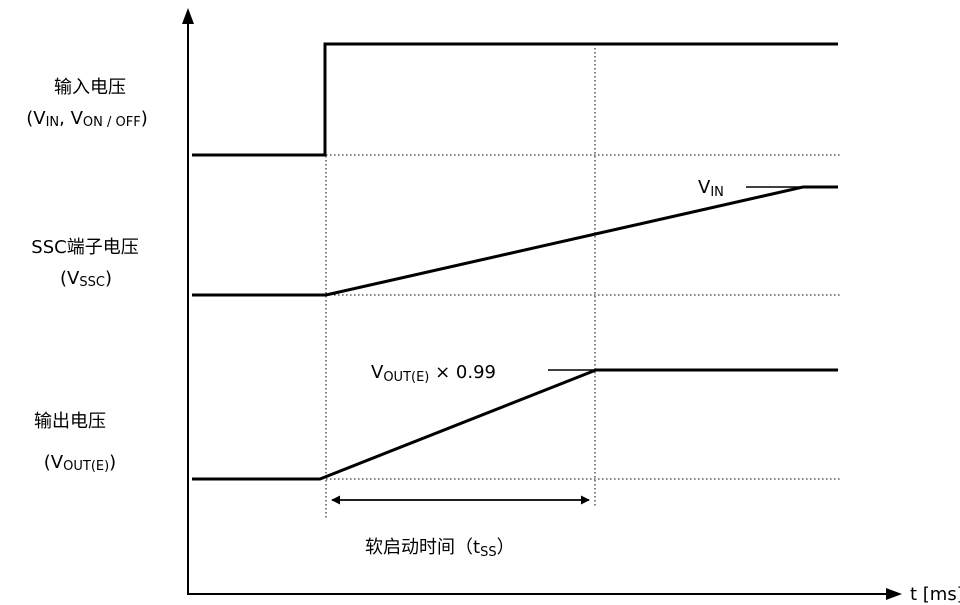 Image resolution: width=960 pixels, height=605 pixels. What do you see at coordinates (433, 373) in the screenshot?
I see `output-final-label: VOUT(E) × 0.99` at bounding box center [433, 373].